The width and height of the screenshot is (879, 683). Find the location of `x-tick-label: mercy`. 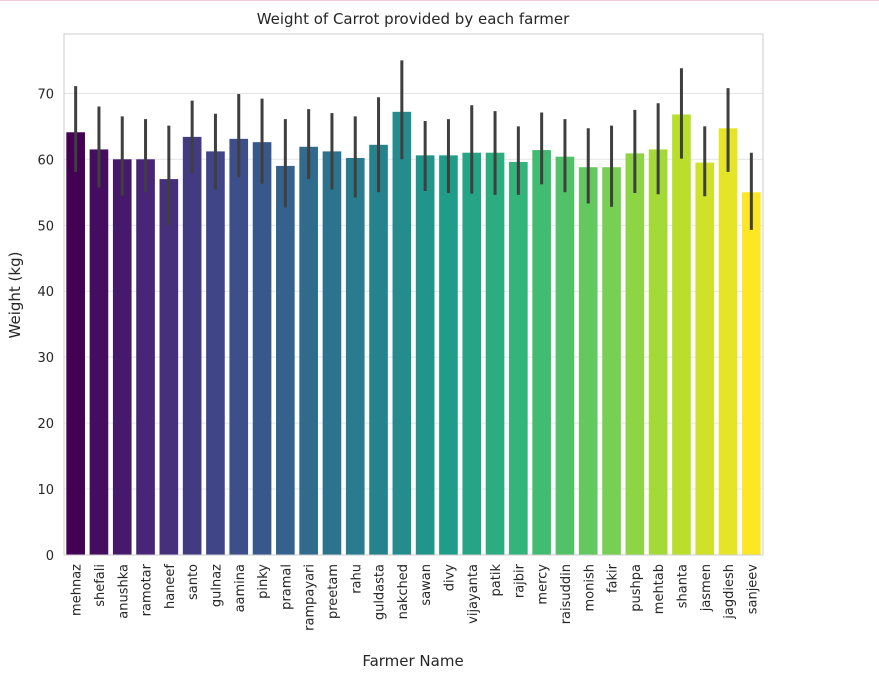

x-tick-label: mercy is located at coordinates (543, 584).